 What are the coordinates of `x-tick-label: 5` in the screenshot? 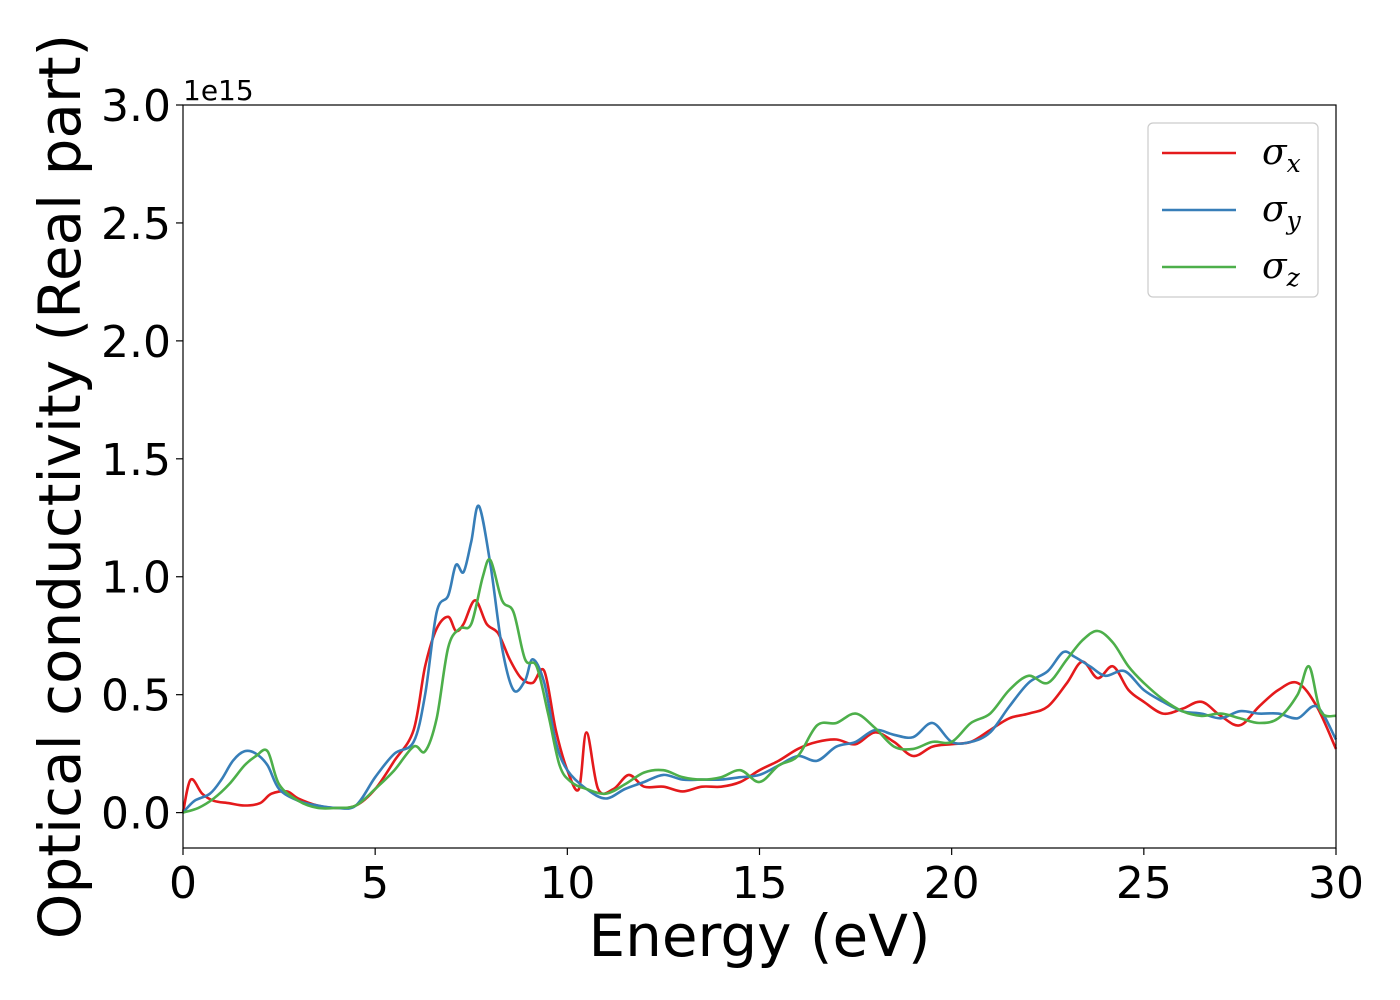 It's located at (375, 883).